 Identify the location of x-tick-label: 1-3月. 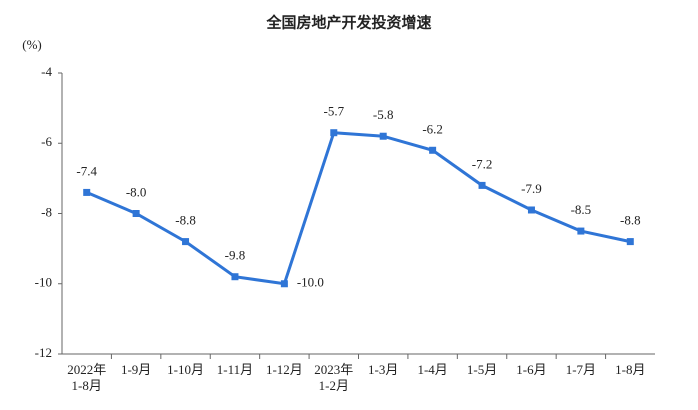
(383, 369).